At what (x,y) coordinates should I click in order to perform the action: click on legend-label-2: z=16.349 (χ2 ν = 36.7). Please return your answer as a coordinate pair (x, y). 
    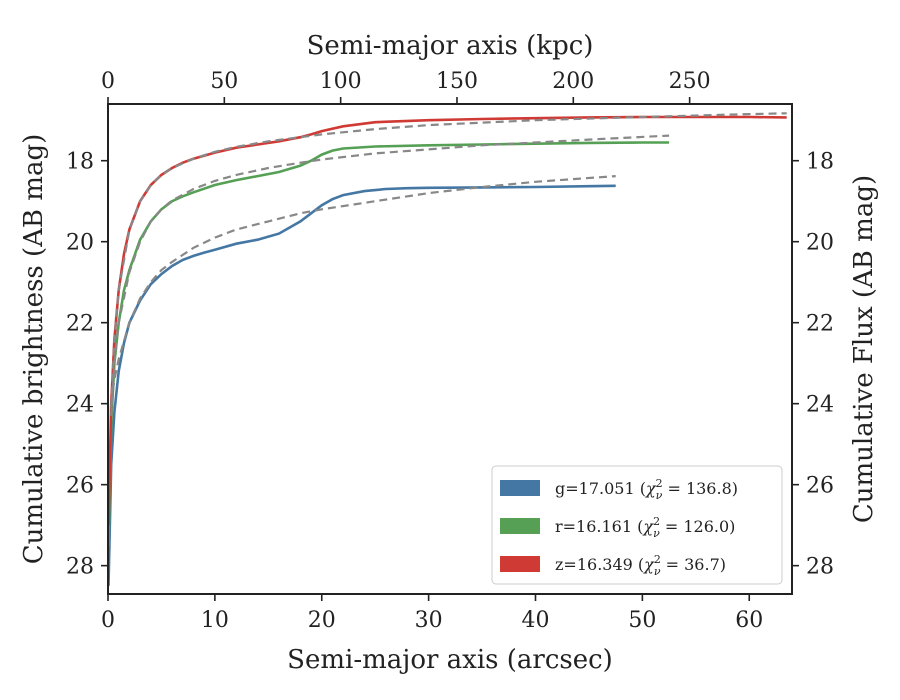
    Looking at the image, I should click on (640, 565).